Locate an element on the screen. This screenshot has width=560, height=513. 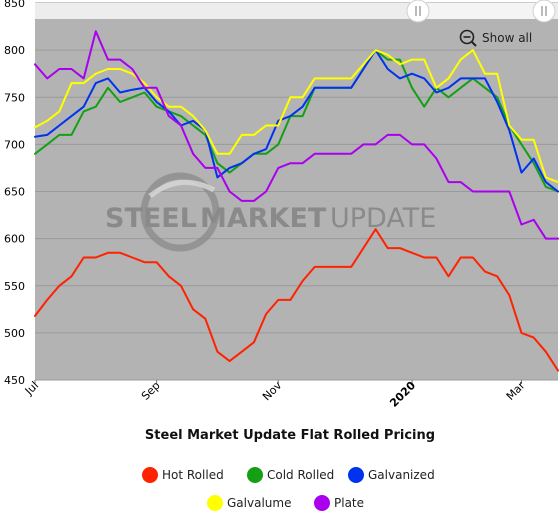
y-tick-label: 650 is located at coordinates (14, 192).